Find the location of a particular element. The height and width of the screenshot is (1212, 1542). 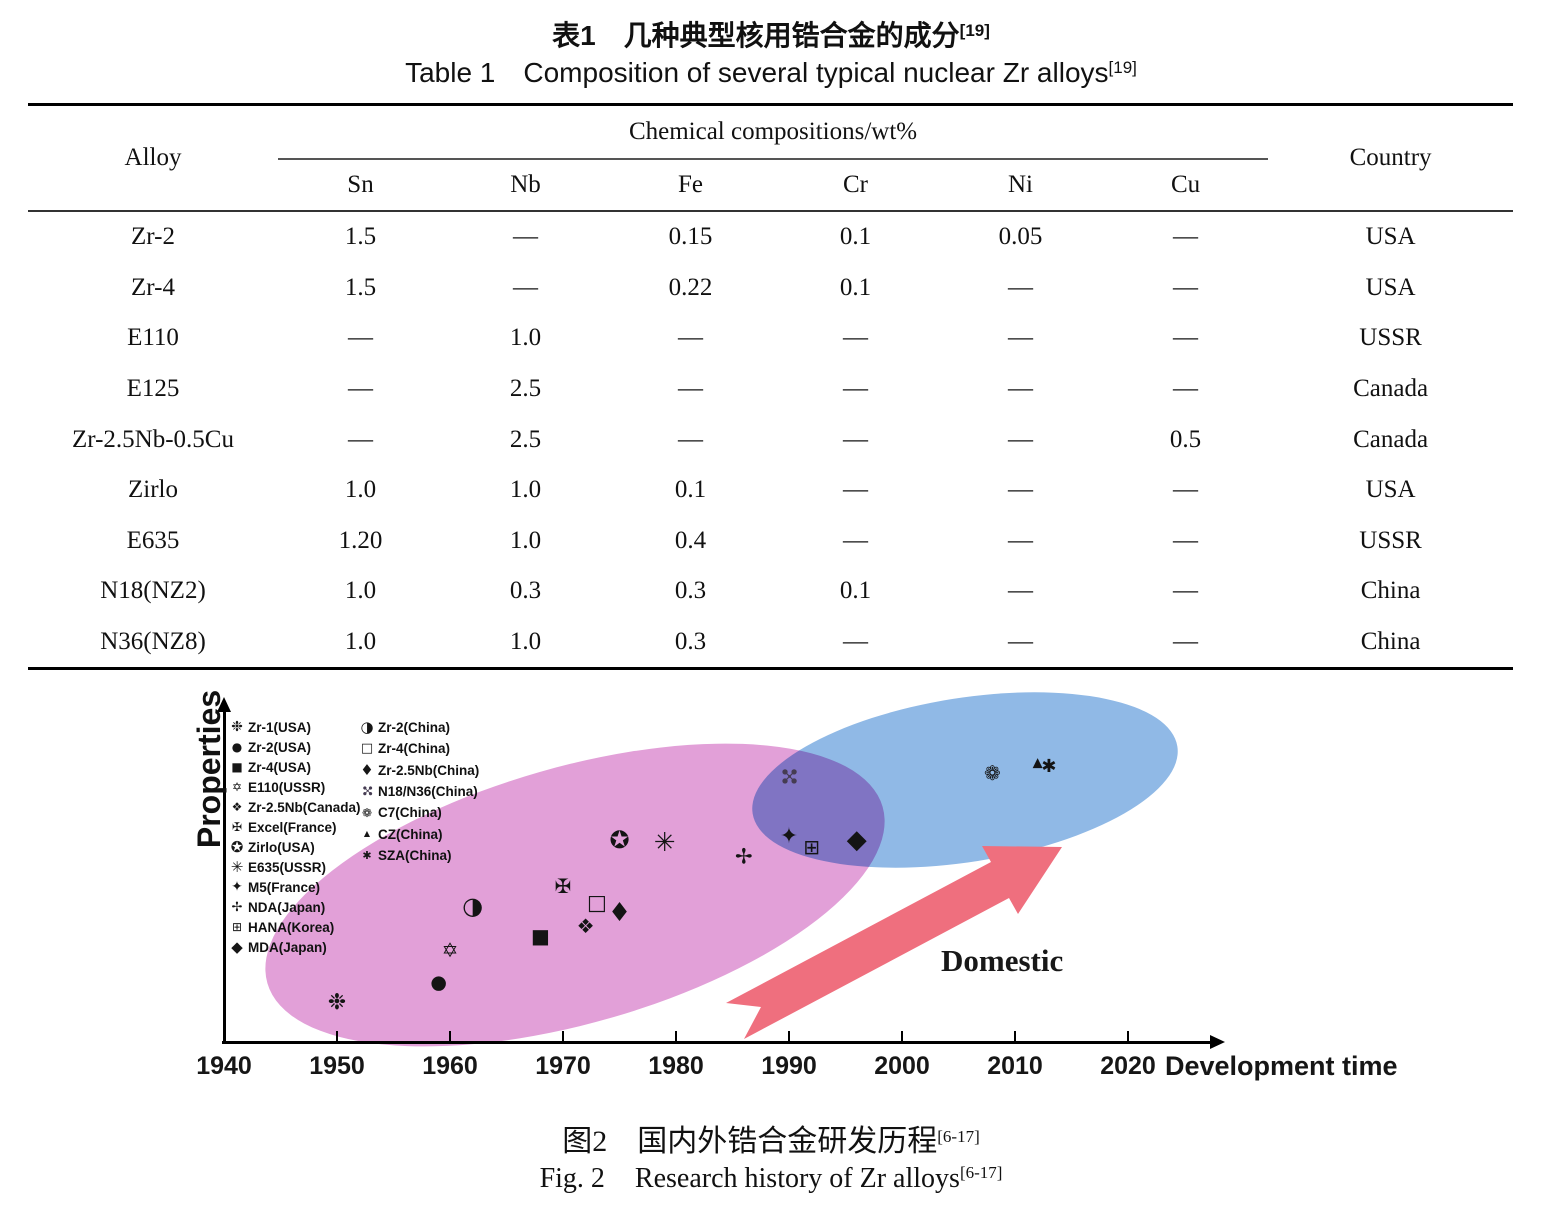

legend-symbol-icon: ■ is located at coordinates (237, 767).